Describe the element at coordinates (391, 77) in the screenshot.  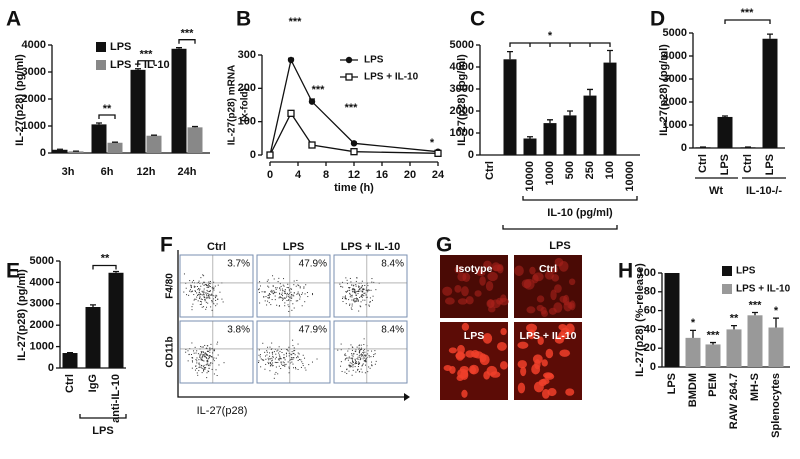
I see `legend-label: LPS + IL-10` at that location.